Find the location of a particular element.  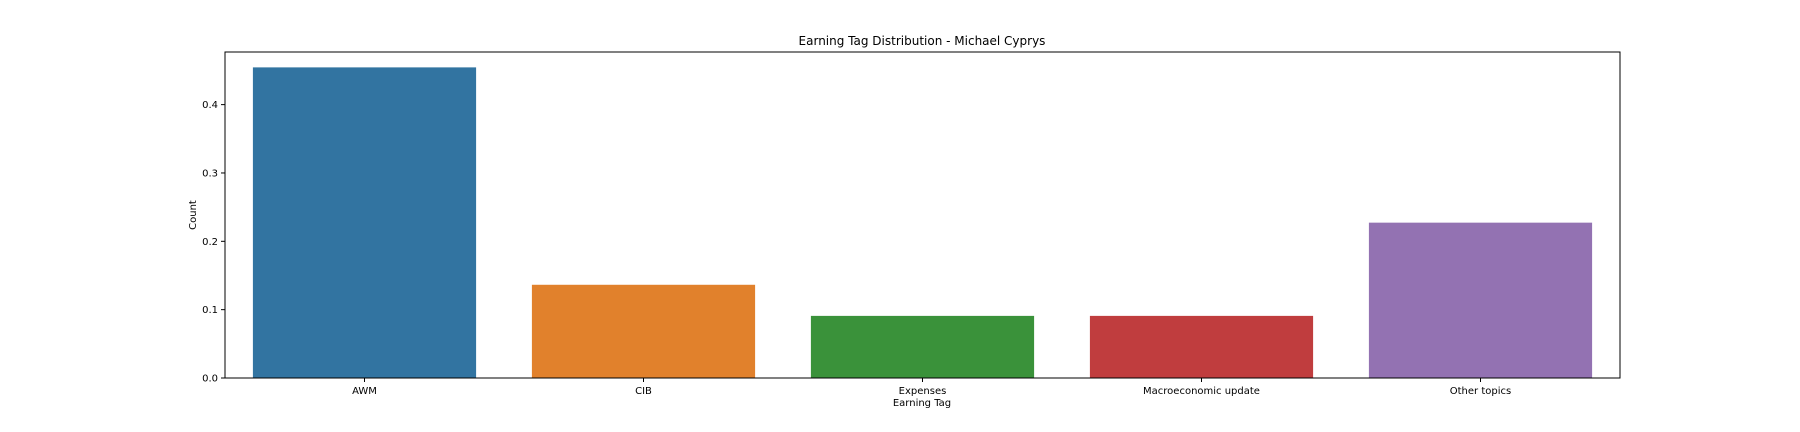

y-tick-label: 0.3 is located at coordinates (210, 173).